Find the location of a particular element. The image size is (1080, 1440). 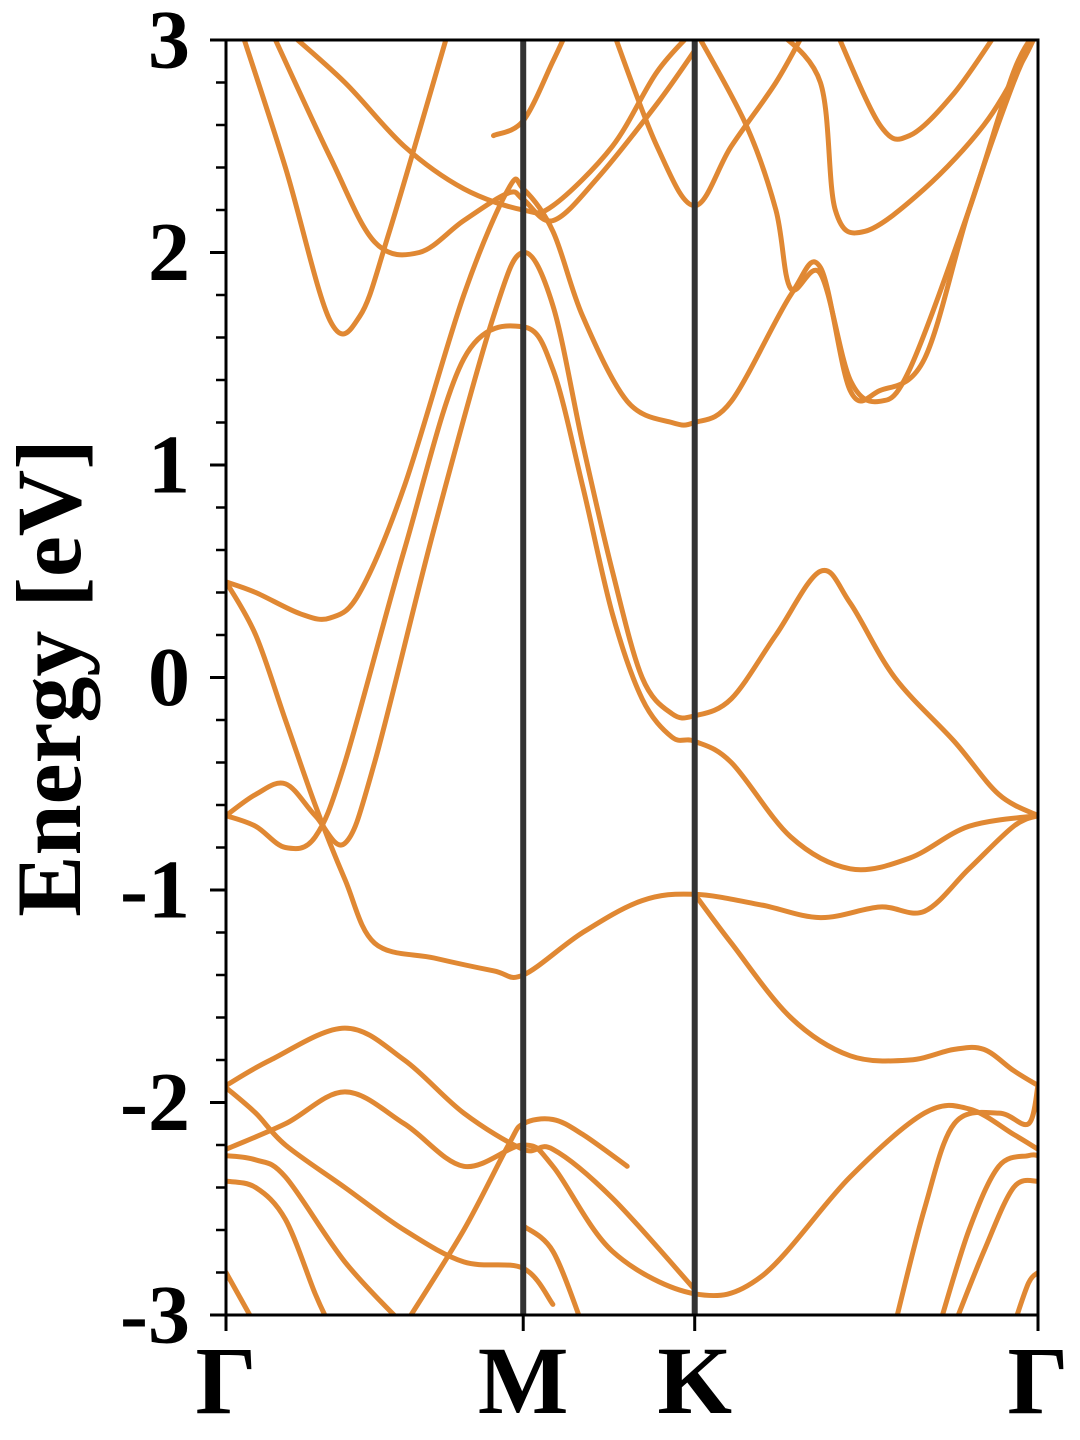

y-tick-label: 0 is located at coordinates (169, 677).